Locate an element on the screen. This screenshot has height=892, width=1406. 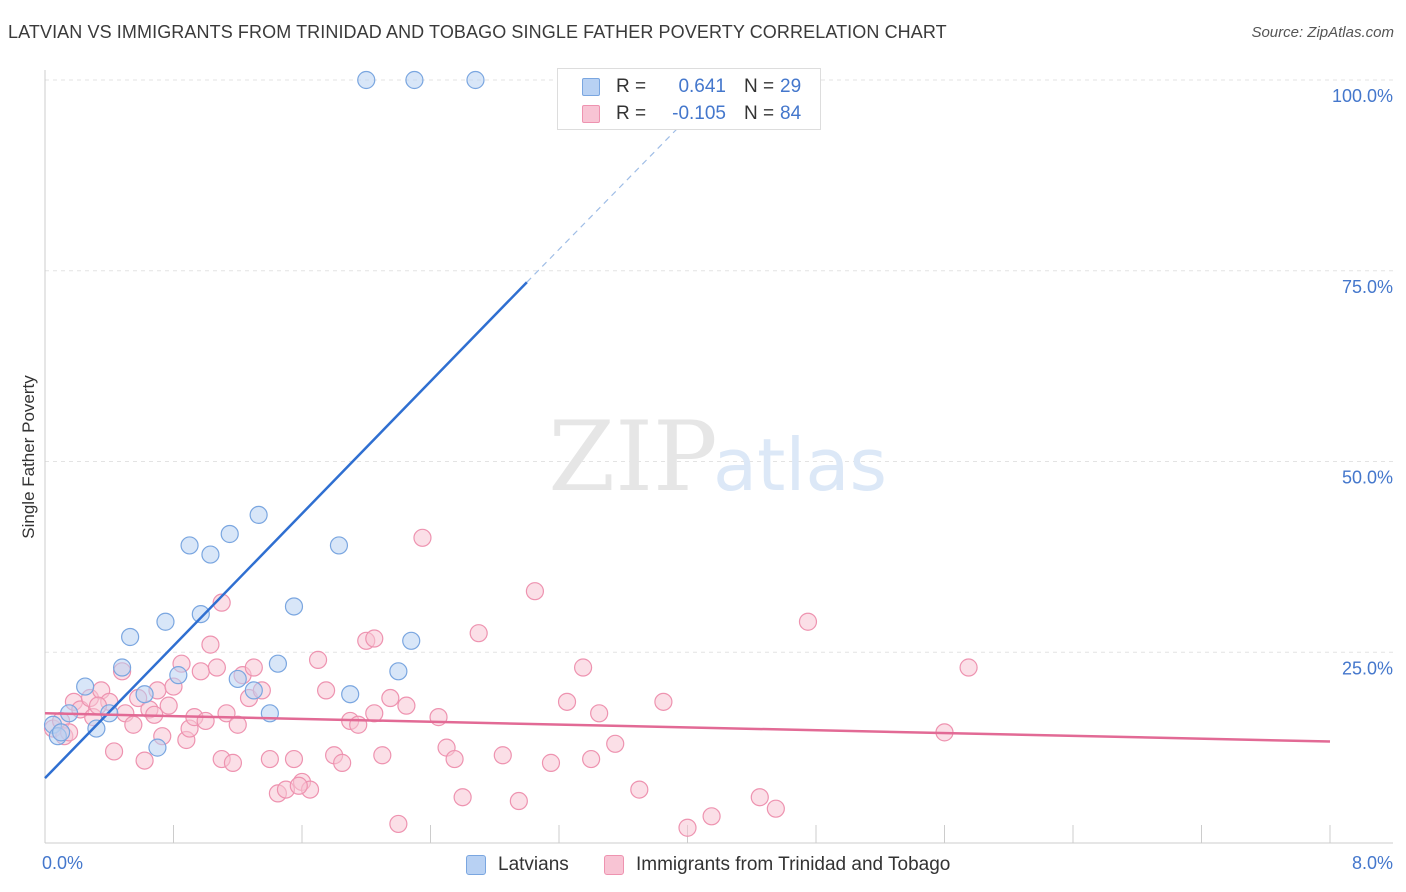
trend-line-trinidad is located at coordinates (687, 727).